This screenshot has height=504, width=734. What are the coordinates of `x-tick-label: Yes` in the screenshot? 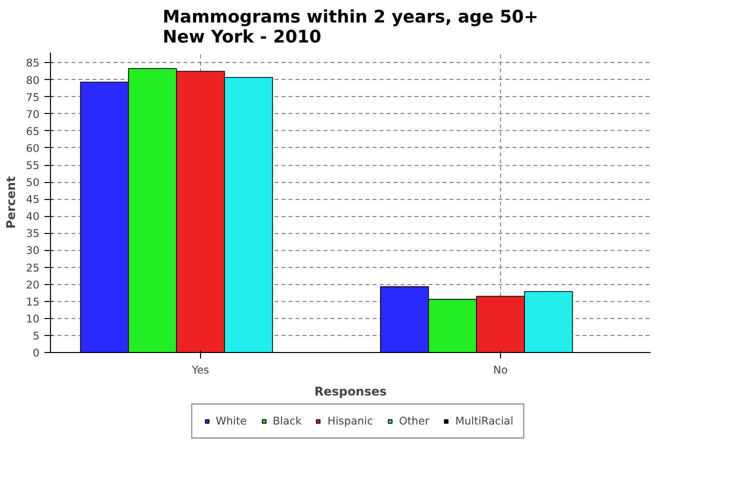 It's located at (200, 370).